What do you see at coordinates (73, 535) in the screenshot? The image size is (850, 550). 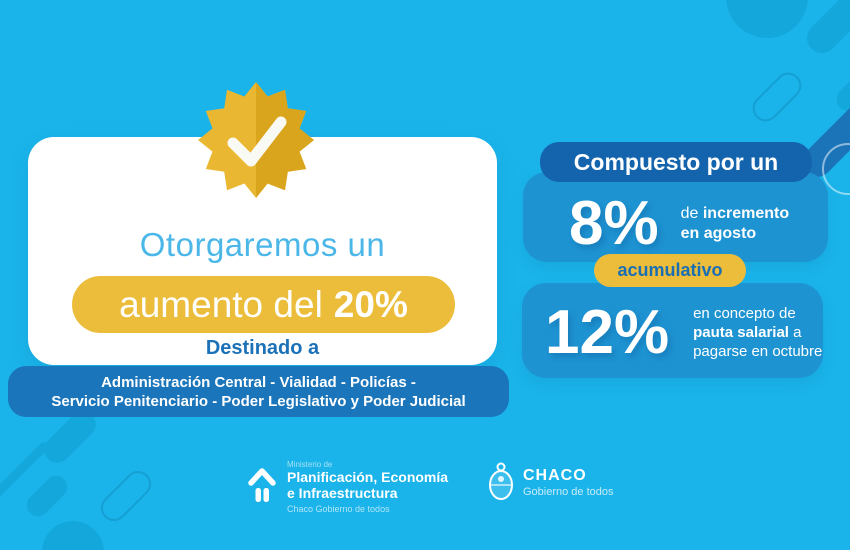 I see `deco-blob-bottom-left` at bounding box center [73, 535].